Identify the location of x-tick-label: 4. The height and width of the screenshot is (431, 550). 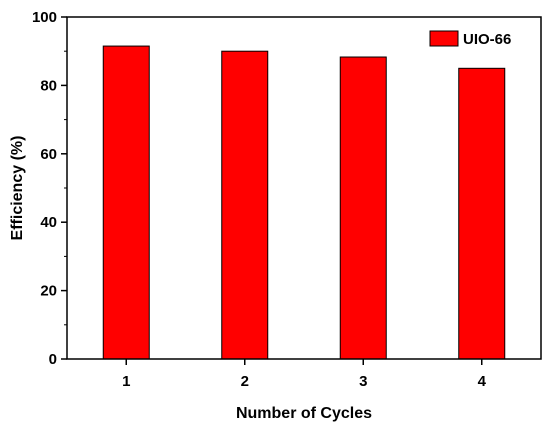
(482, 381).